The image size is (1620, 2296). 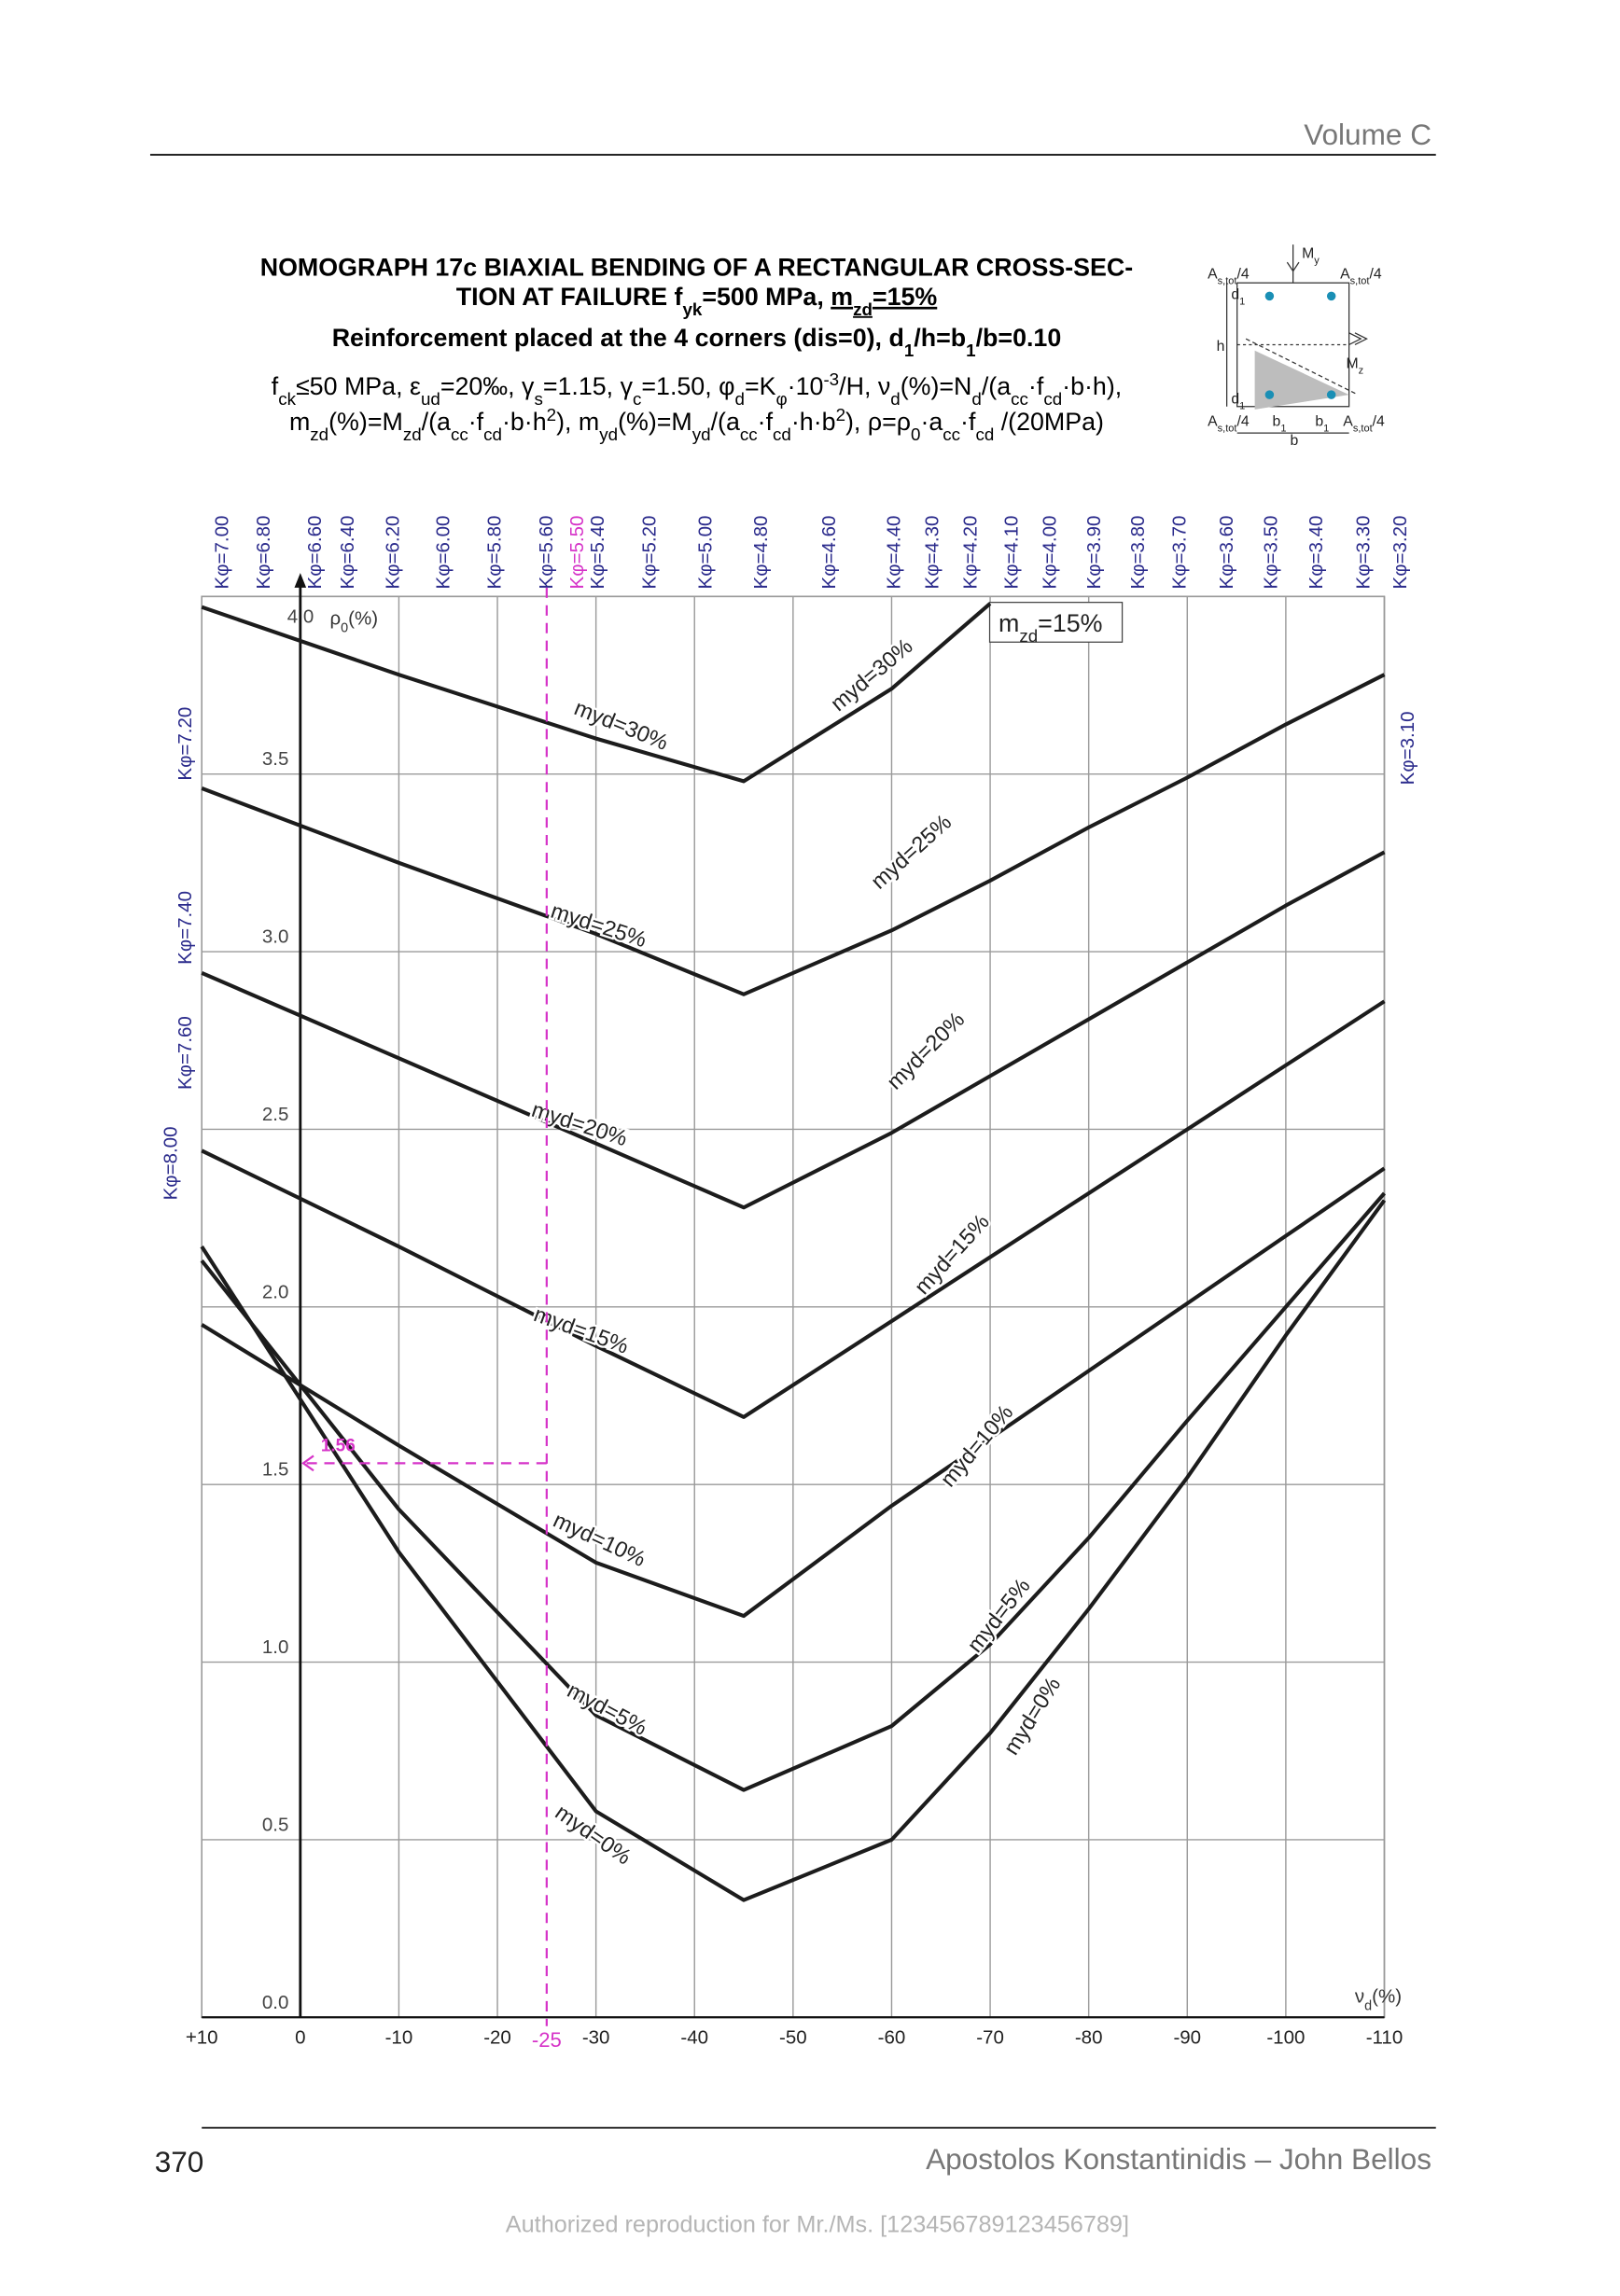 What do you see at coordinates (637, 399) in the screenshot?
I see `text-piece: c` at bounding box center [637, 399].